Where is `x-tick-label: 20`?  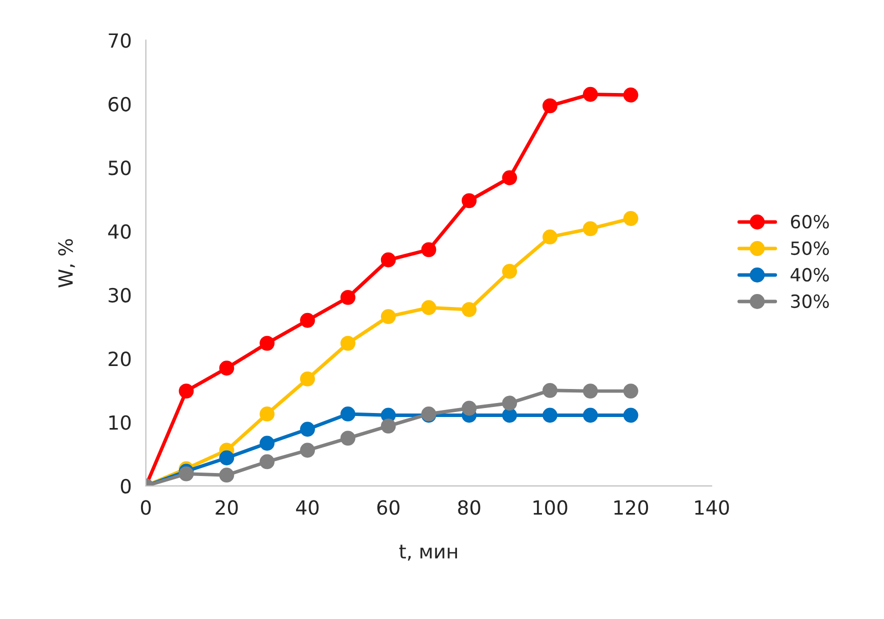
x-tick-label: 20 is located at coordinates (227, 507).